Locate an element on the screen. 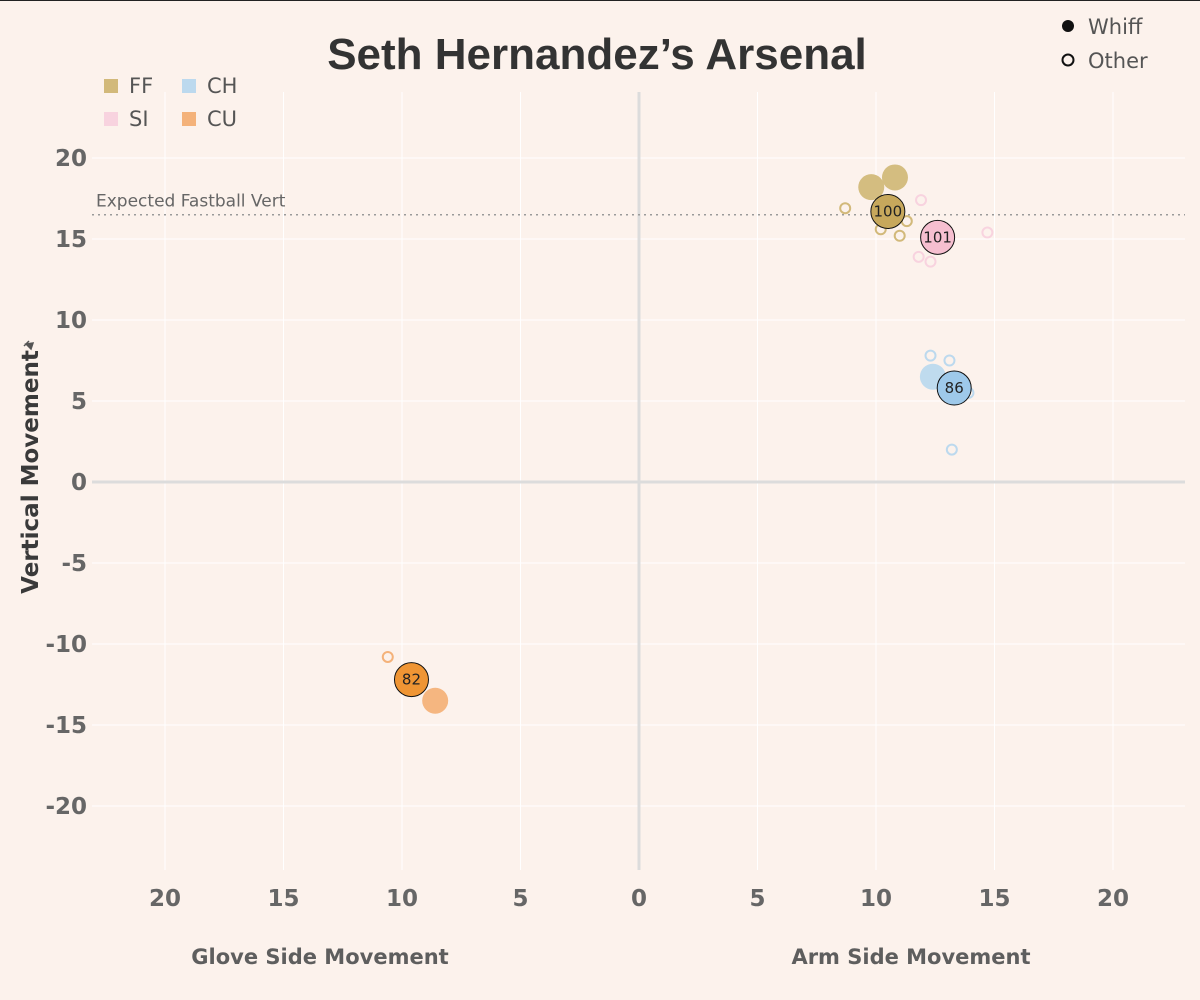 The height and width of the screenshot is (1000, 1200). legend-label-si: SI is located at coordinates (139, 119).